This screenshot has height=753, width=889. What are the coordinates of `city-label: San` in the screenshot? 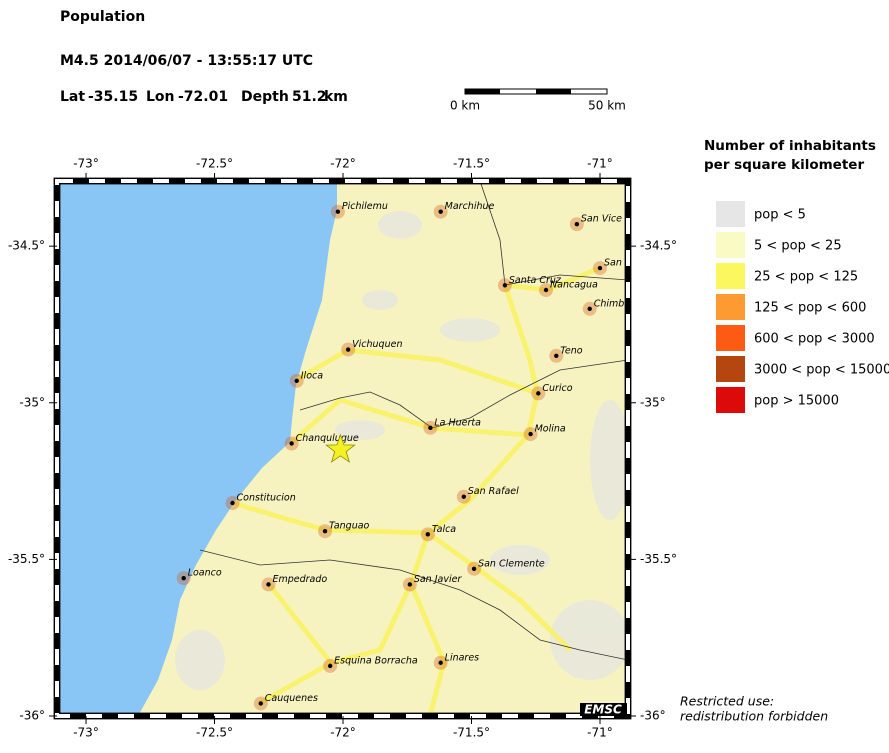 It's located at (613, 263).